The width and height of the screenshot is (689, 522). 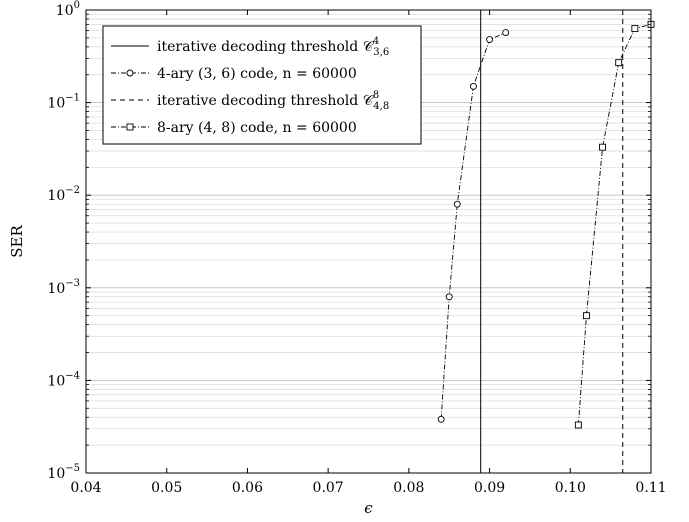 I want to click on legend-label-threshold: iterative decoding threshold 𝒞4 3,6, so click(x=273, y=47).